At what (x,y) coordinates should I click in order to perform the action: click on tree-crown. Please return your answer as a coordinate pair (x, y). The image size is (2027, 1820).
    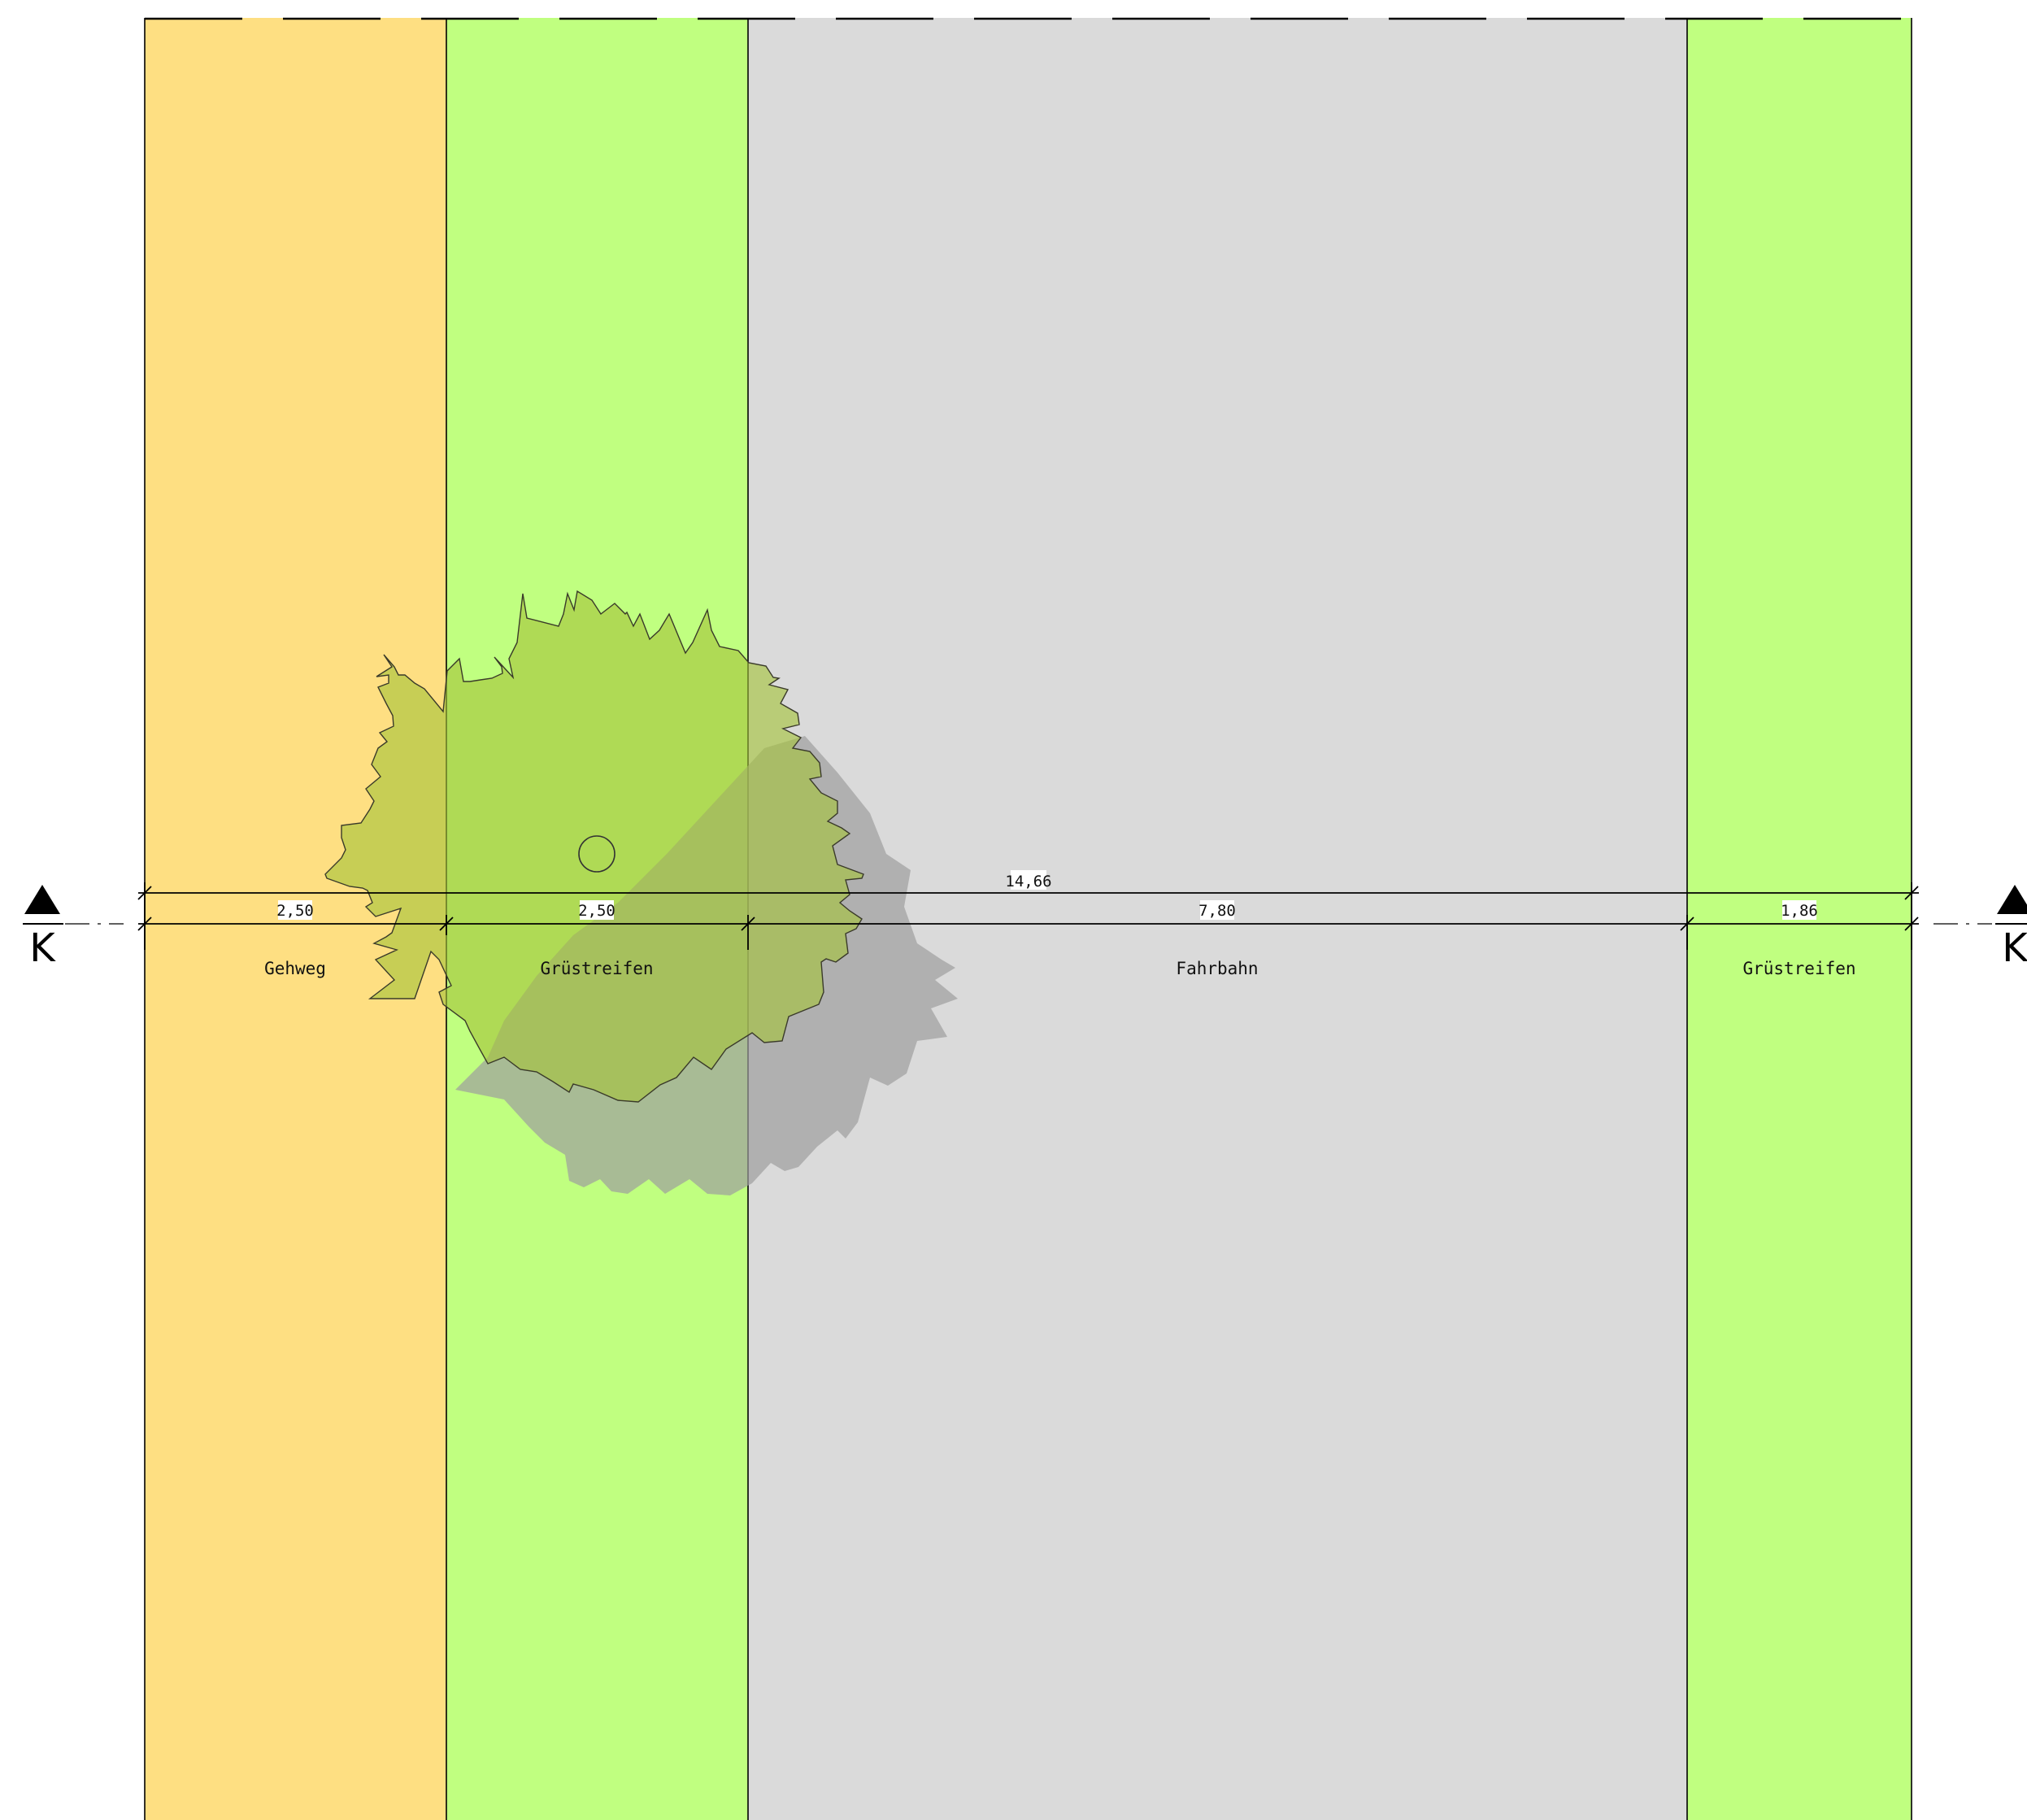
    Looking at the image, I should click on (594, 847).